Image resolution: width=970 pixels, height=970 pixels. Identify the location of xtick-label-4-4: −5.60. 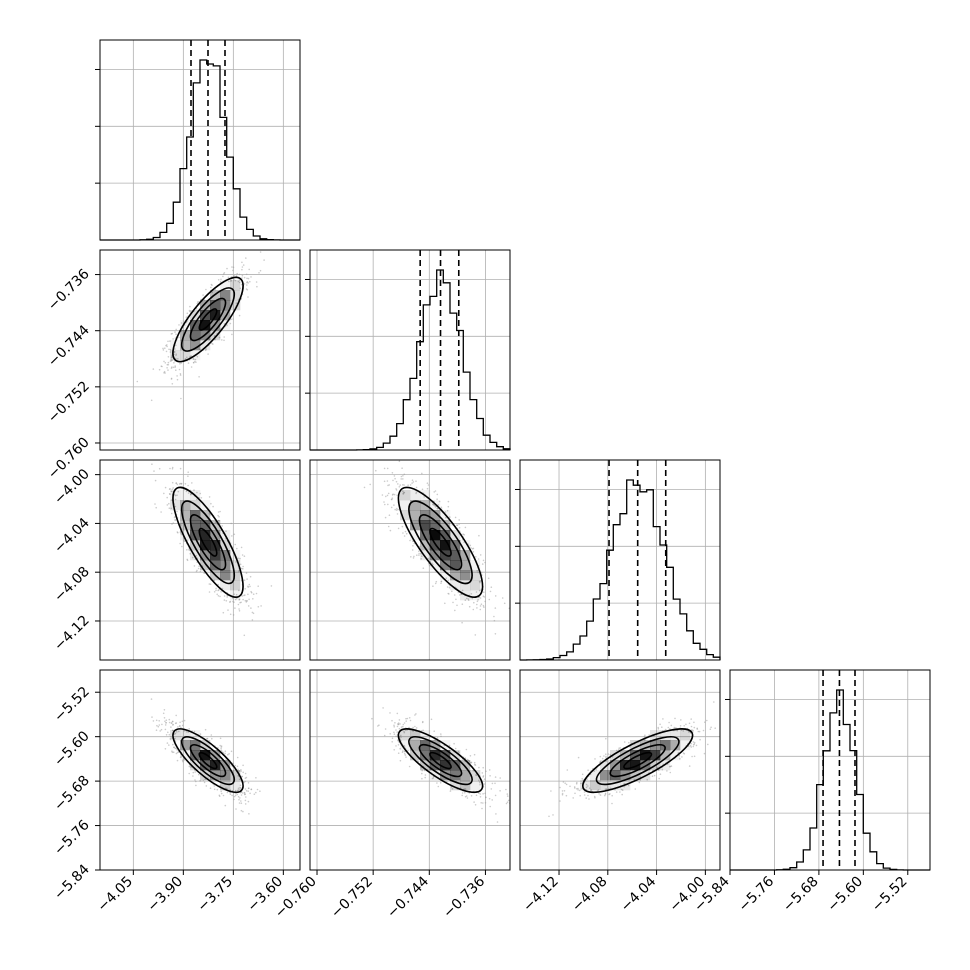
(845, 894).